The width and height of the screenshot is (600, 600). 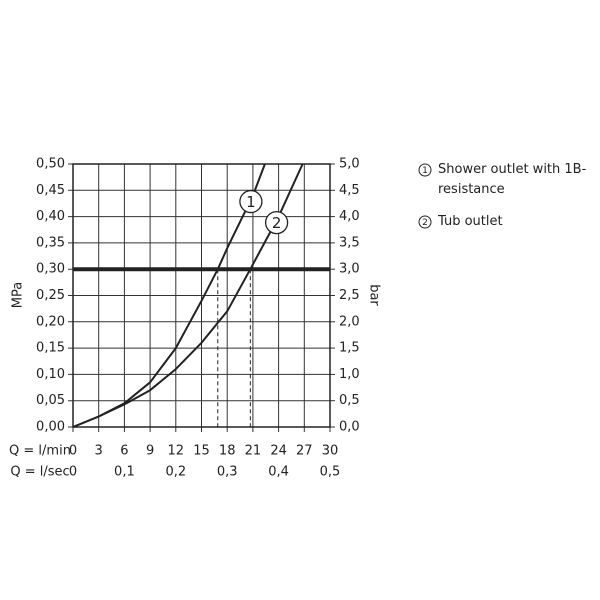 What do you see at coordinates (124, 472) in the screenshot?
I see `x2-tick-label: 0,1` at bounding box center [124, 472].